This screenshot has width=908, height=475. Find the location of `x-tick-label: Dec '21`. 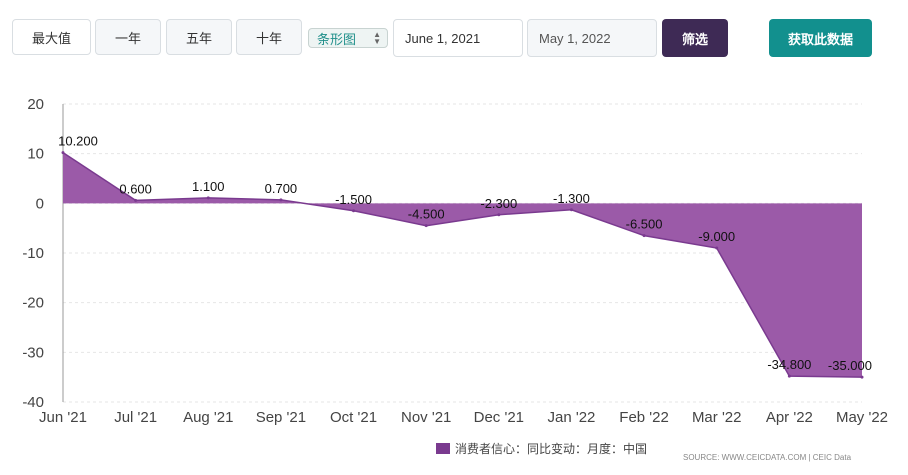

x-tick-label: Dec '21 is located at coordinates (499, 417).